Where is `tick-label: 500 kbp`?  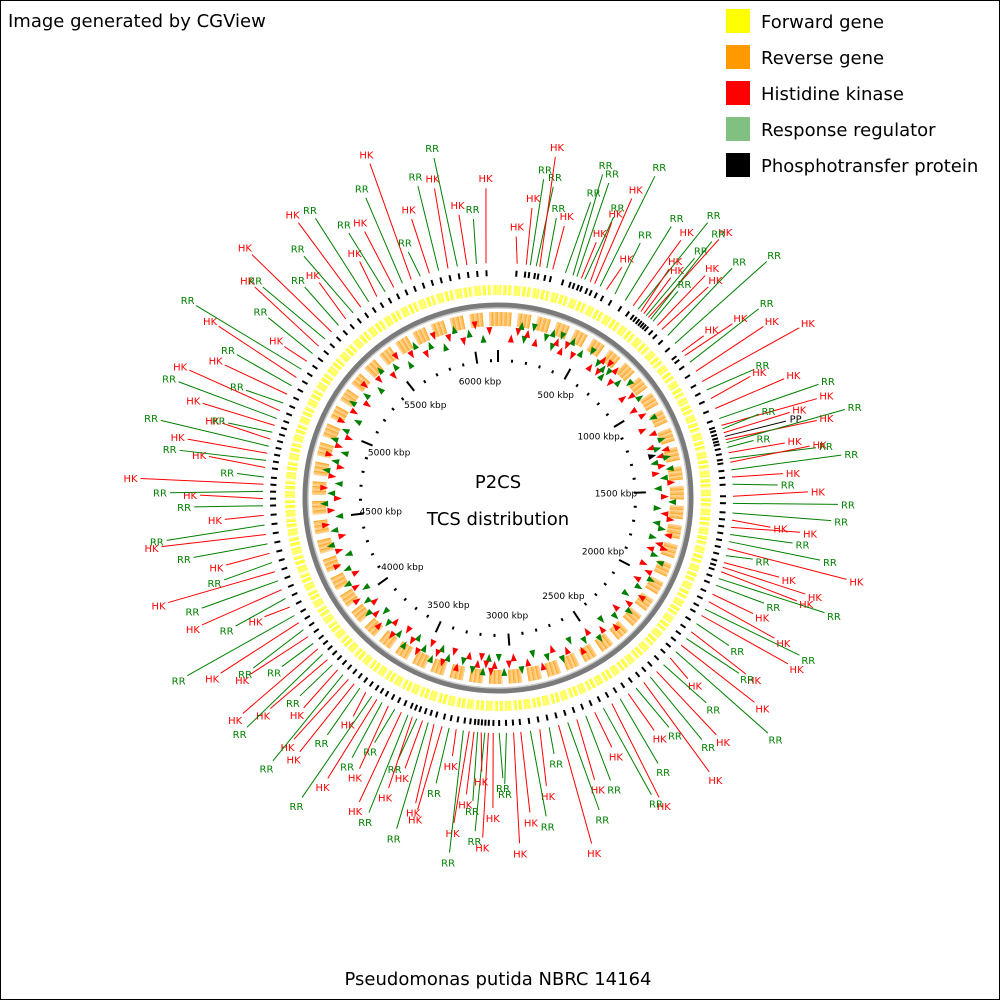 tick-label: 500 kbp is located at coordinates (555, 396).